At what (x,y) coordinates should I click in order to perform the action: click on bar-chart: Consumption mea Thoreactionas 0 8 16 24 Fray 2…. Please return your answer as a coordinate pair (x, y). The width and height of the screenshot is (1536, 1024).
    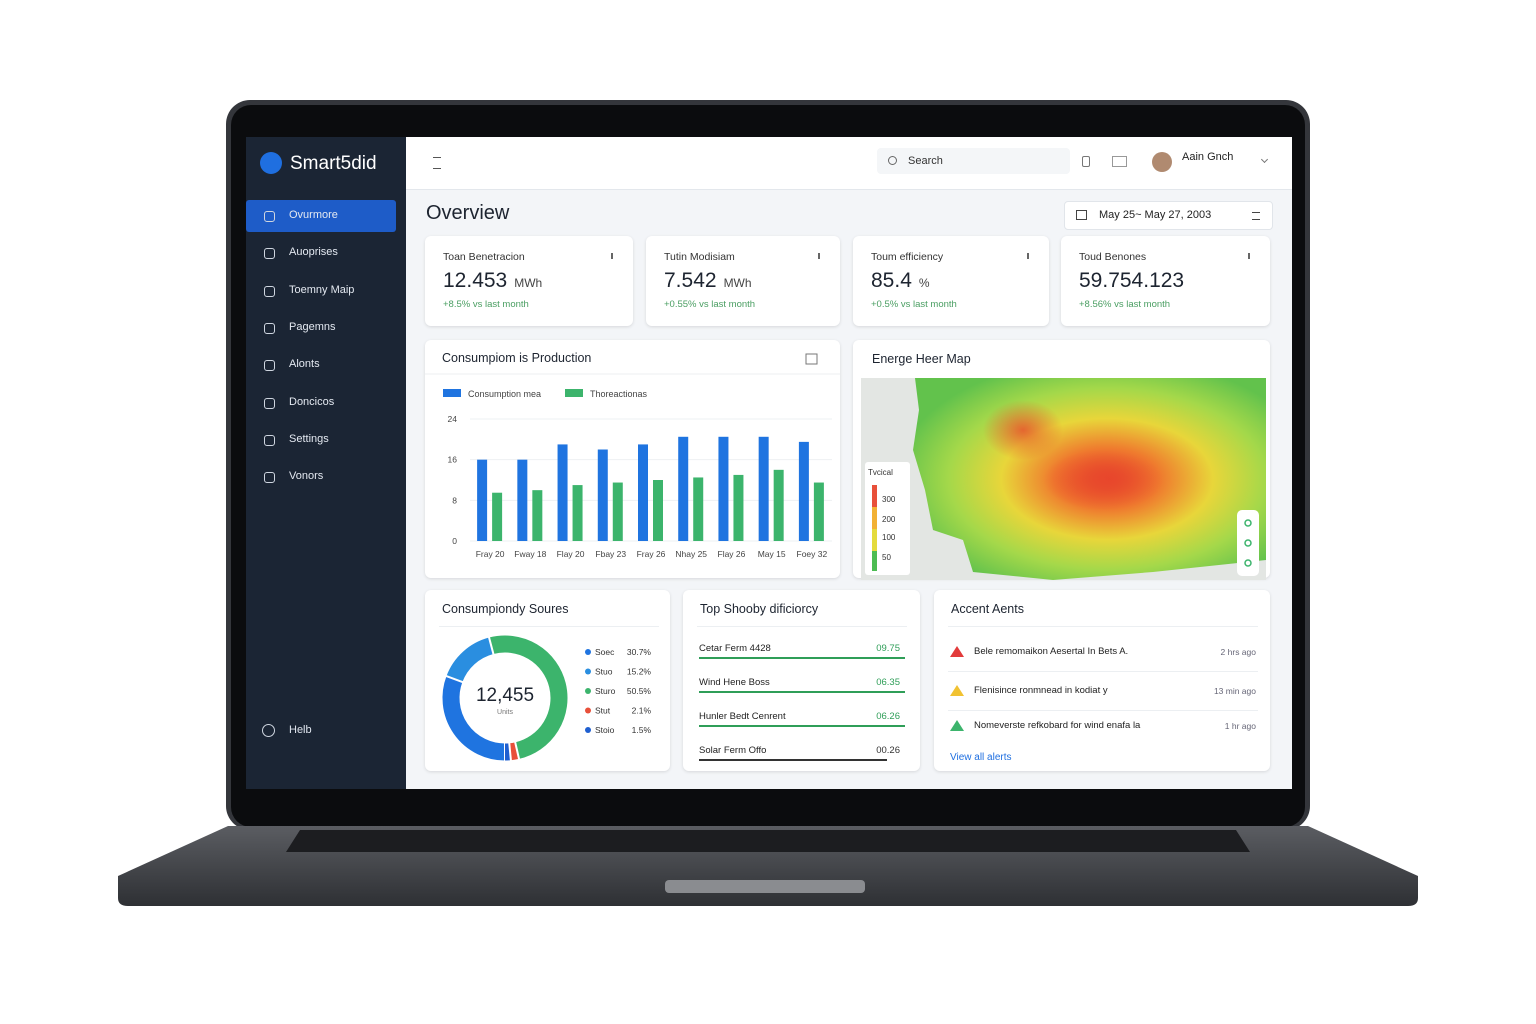
    Looking at the image, I should click on (632, 456).